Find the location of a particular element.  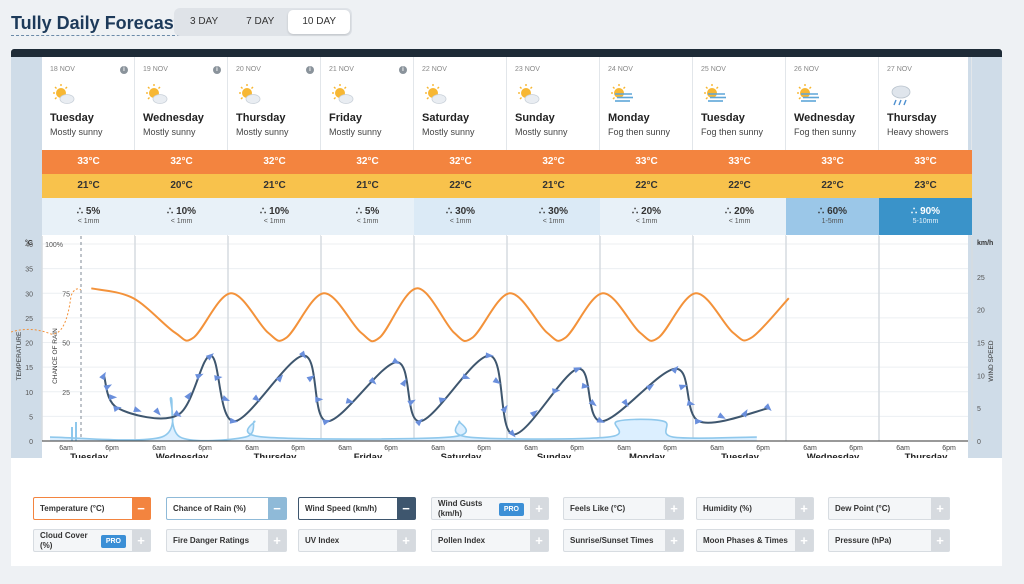

legend-label: Cloud Cover (%) is located at coordinates (64, 540).